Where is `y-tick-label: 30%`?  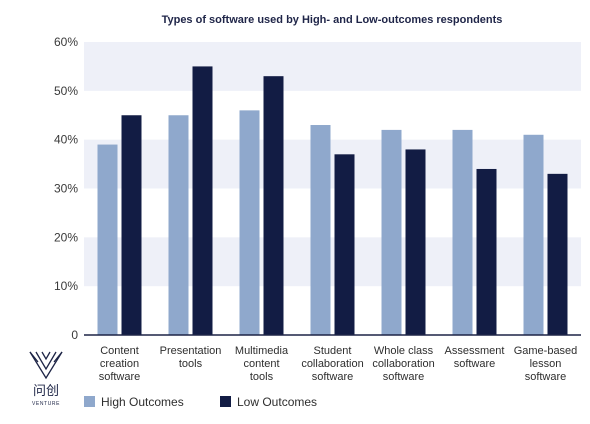
y-tick-label: 30% is located at coordinates (66, 189).